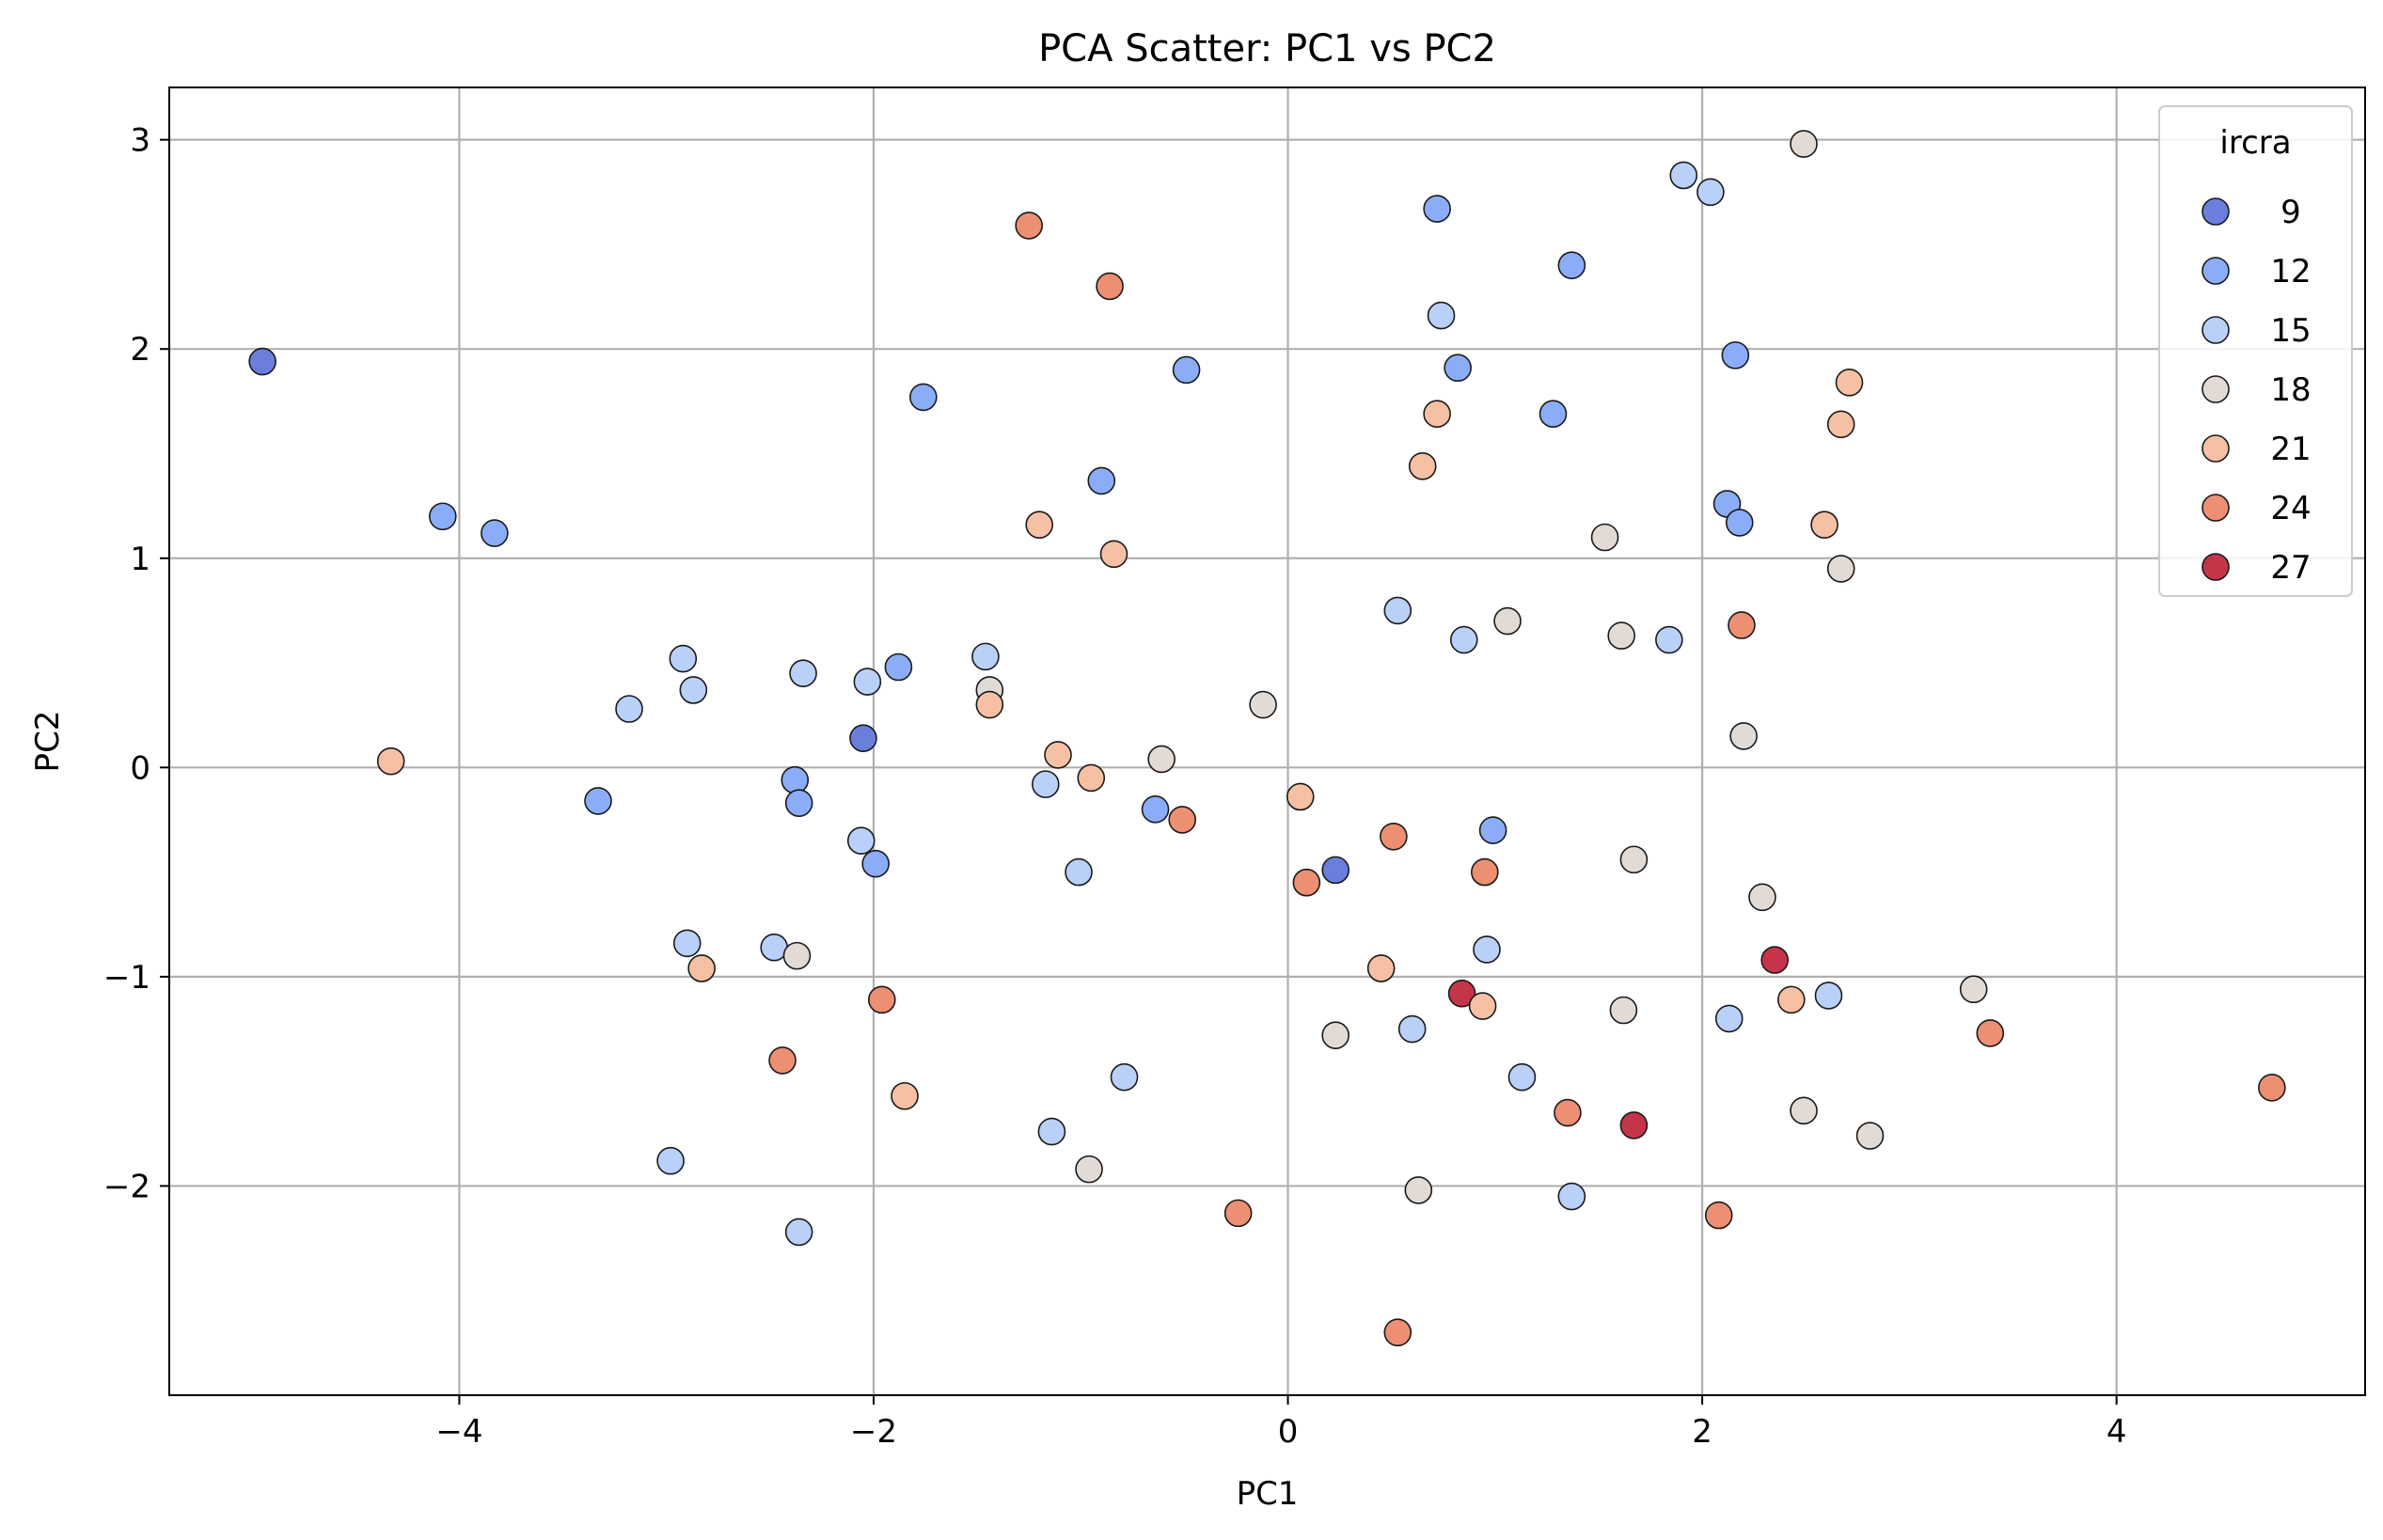  Describe the element at coordinates (873, 1432) in the screenshot. I see `x-tick-label: −2` at that location.